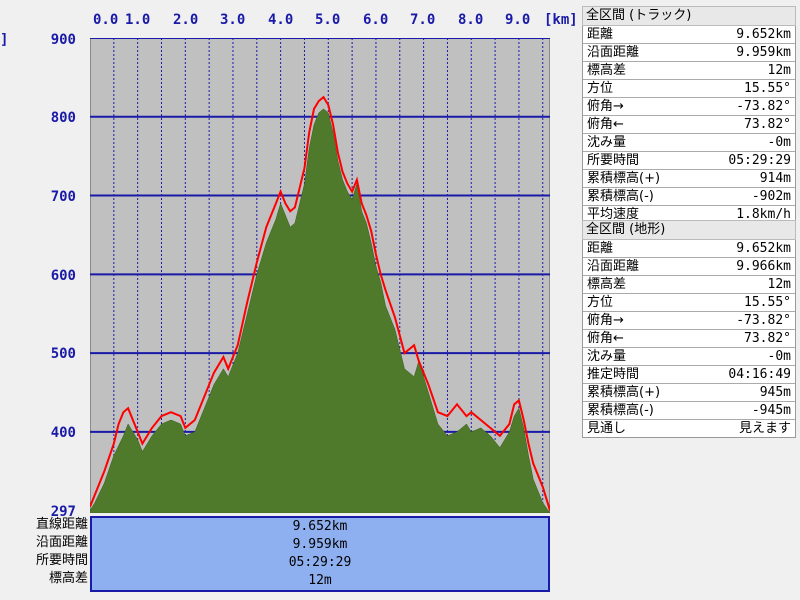 The width and height of the screenshot is (800, 600). I want to click on summary-label-surface-distance: 沿面距離, so click(61, 542).